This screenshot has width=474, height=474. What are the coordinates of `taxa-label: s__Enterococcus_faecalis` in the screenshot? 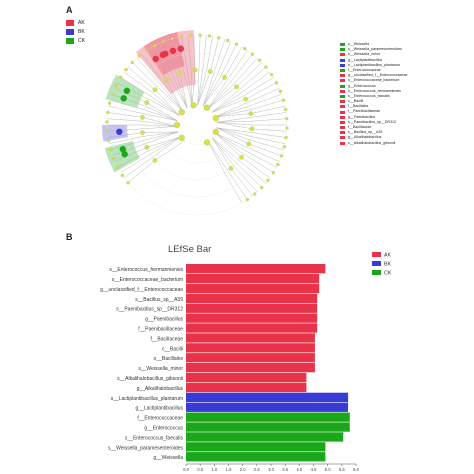 It's located at (369, 95).